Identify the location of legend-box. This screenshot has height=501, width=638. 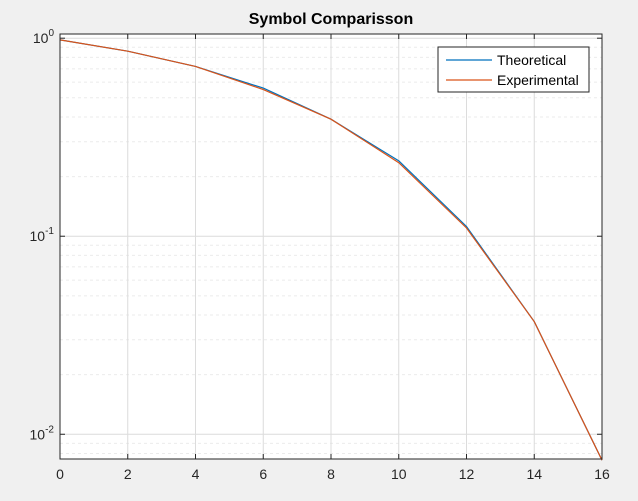
(513, 69).